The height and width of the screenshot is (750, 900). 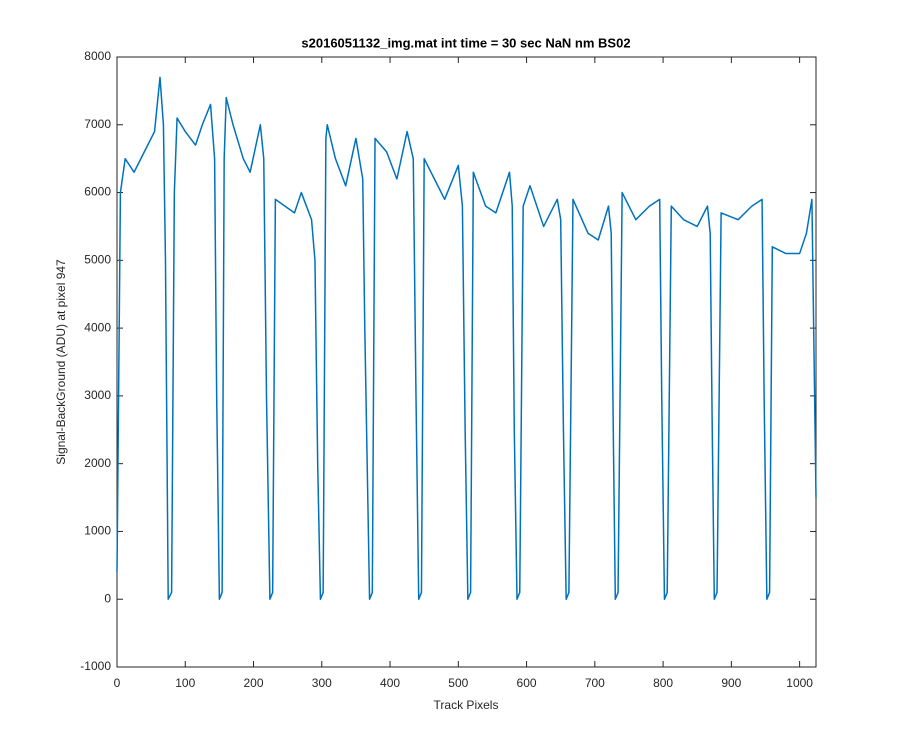 What do you see at coordinates (595, 683) in the screenshot?
I see `x-tick-label: 700` at bounding box center [595, 683].